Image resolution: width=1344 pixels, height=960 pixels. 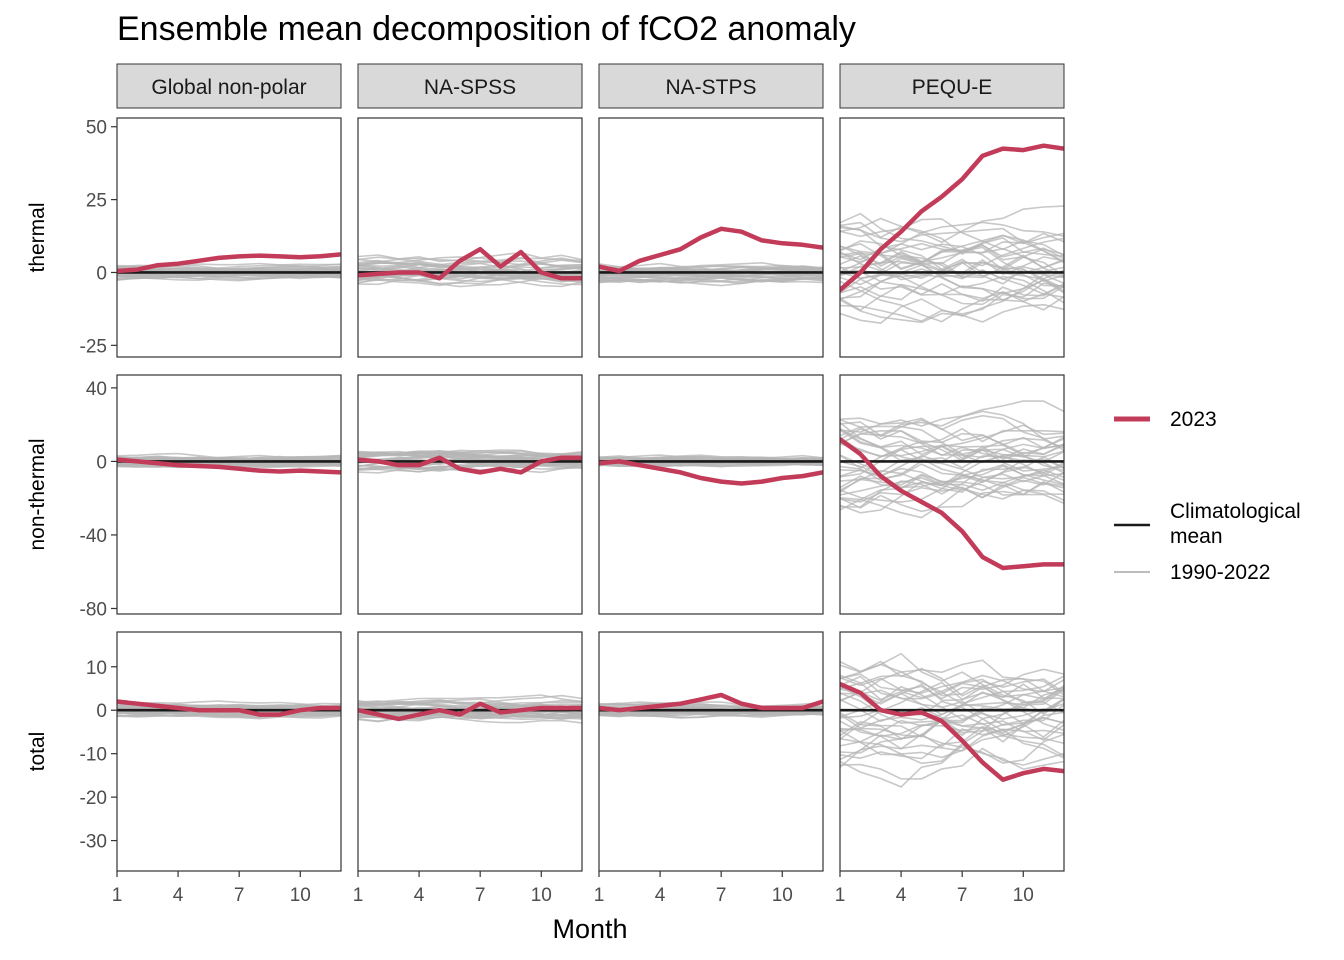 What do you see at coordinates (96, 668) in the screenshot?
I see `y-tick-label: 10` at bounding box center [96, 668].